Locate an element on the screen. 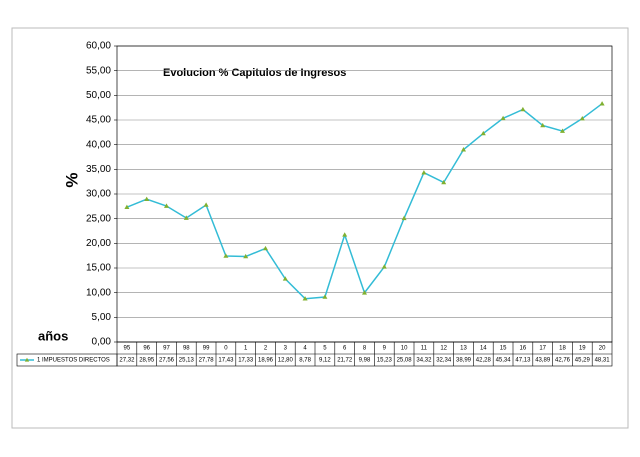 This screenshot has height=457, width=640. x-tick-label: 3 is located at coordinates (286, 349).